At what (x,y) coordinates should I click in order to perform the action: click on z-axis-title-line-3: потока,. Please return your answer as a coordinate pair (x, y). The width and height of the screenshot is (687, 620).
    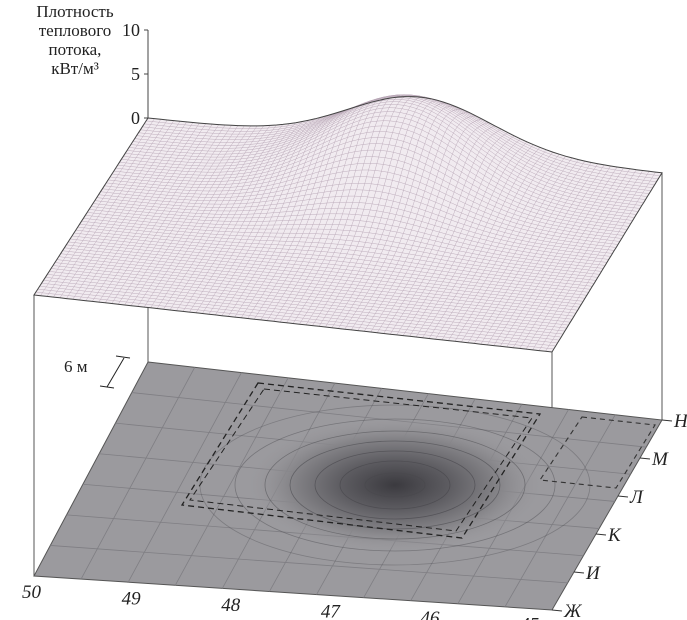
    Looking at the image, I should click on (75, 49).